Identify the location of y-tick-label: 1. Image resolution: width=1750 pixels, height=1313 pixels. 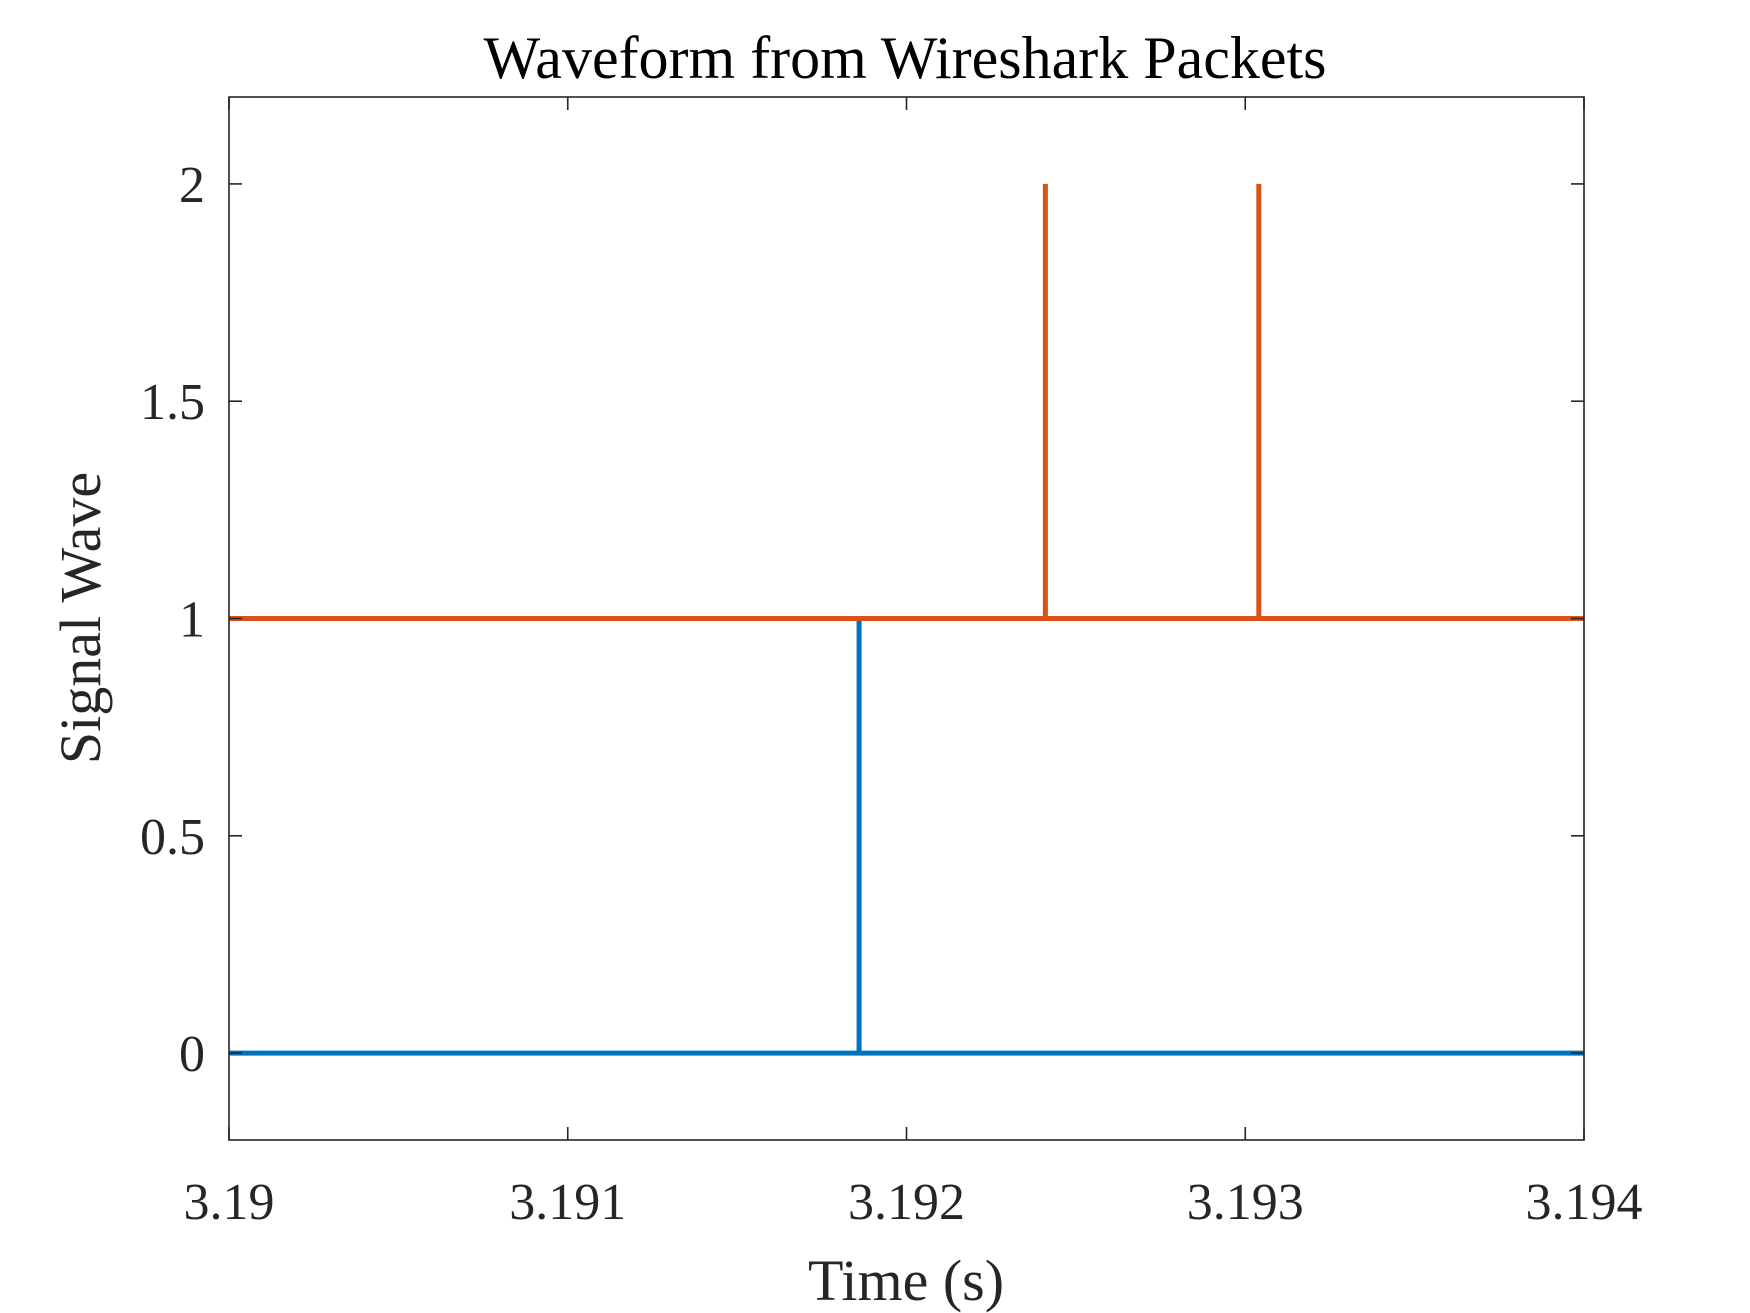
(192, 620).